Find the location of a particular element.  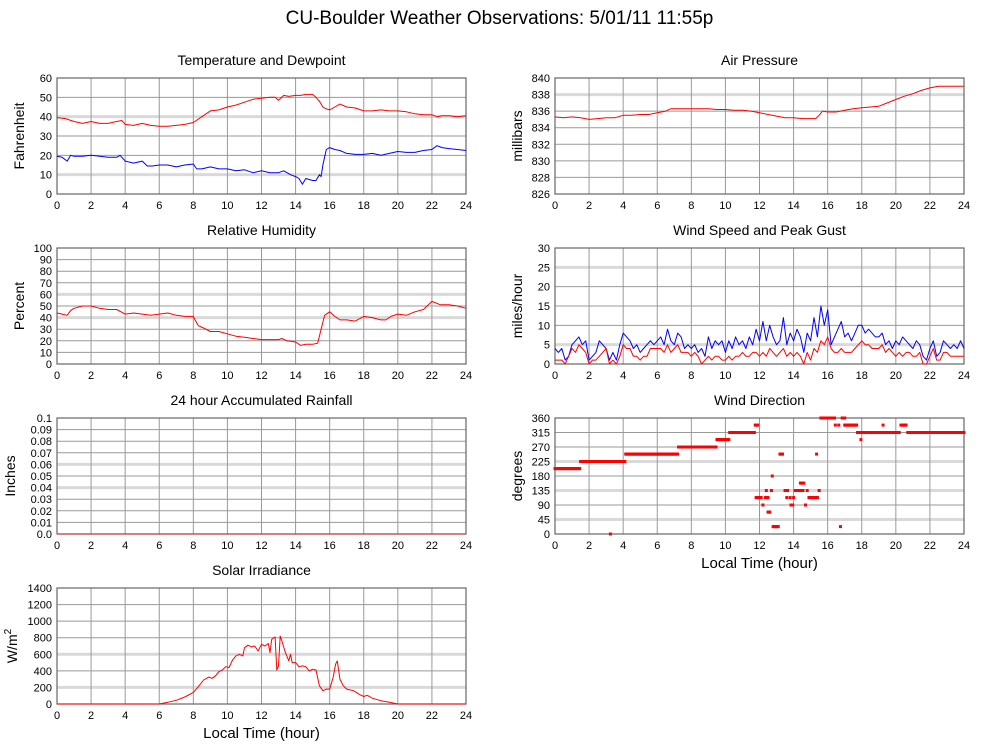

y-tick-label: 360 is located at coordinates (541, 419).